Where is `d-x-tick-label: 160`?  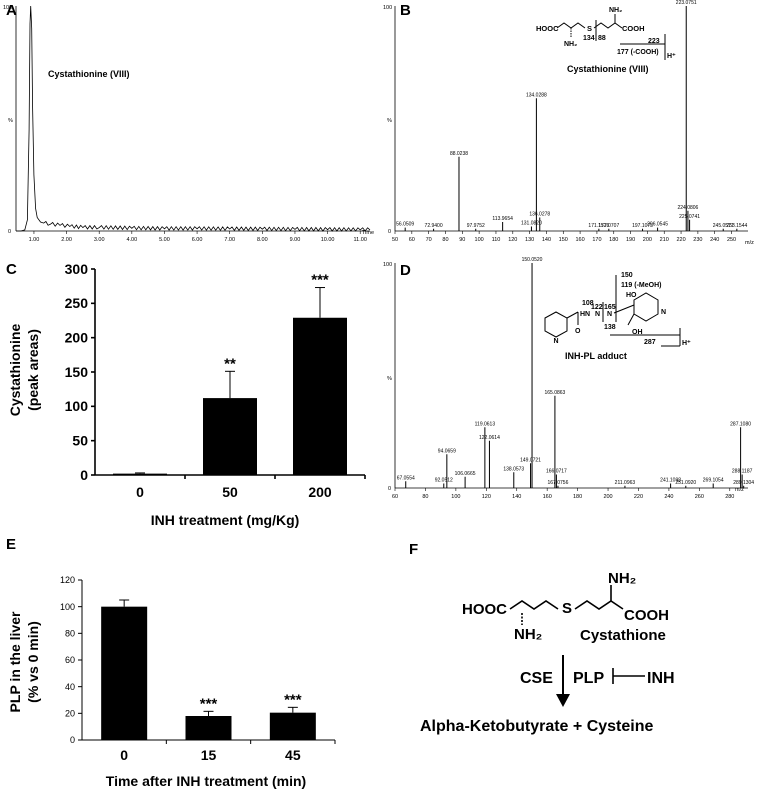
d-x-tick-label: 160 is located at coordinates (547, 497).